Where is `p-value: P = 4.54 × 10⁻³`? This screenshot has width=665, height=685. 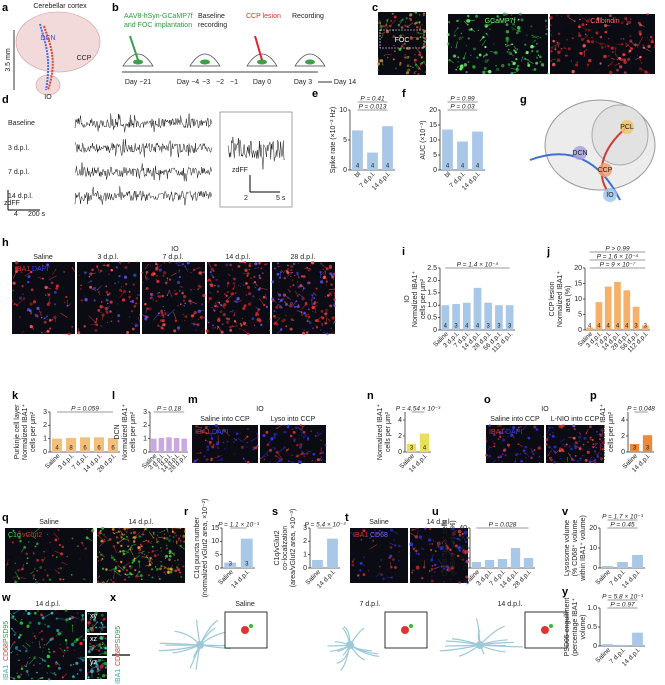
p-value: P = 4.54 × 10⁻³ is located at coordinates (418, 409).